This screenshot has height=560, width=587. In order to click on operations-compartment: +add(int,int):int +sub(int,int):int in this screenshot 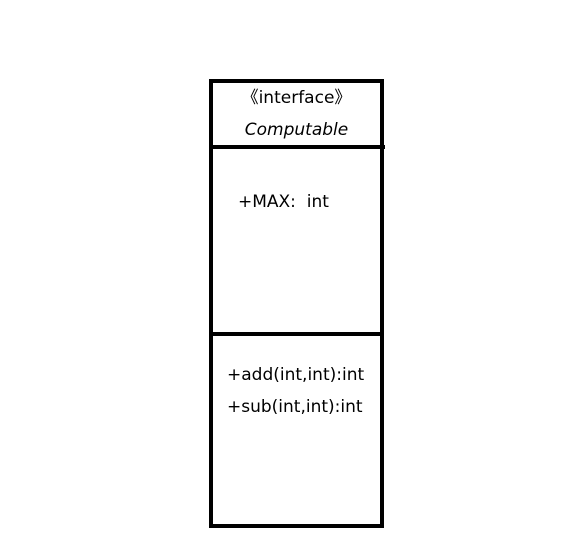, I will do `click(296, 430)`.